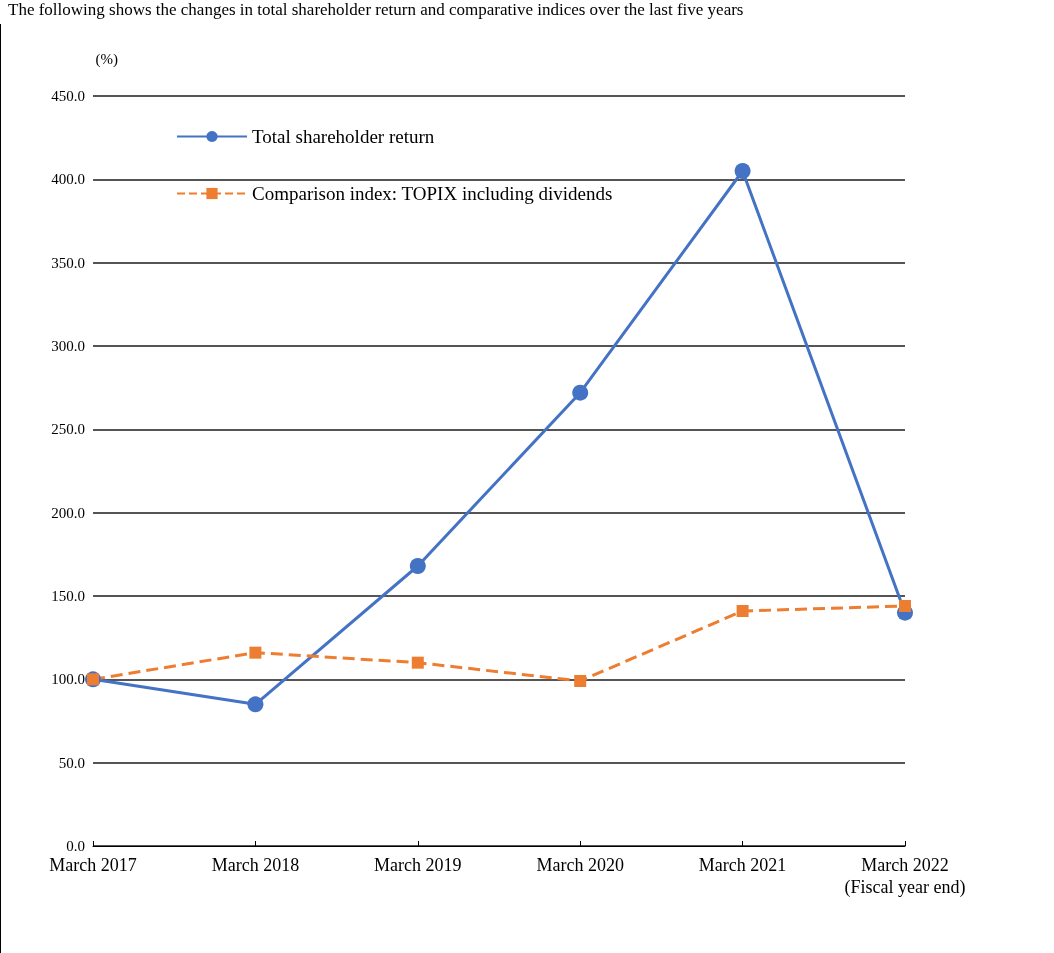  Describe the element at coordinates (71, 762) in the screenshot. I see `y-tick-label: 50.0` at that location.